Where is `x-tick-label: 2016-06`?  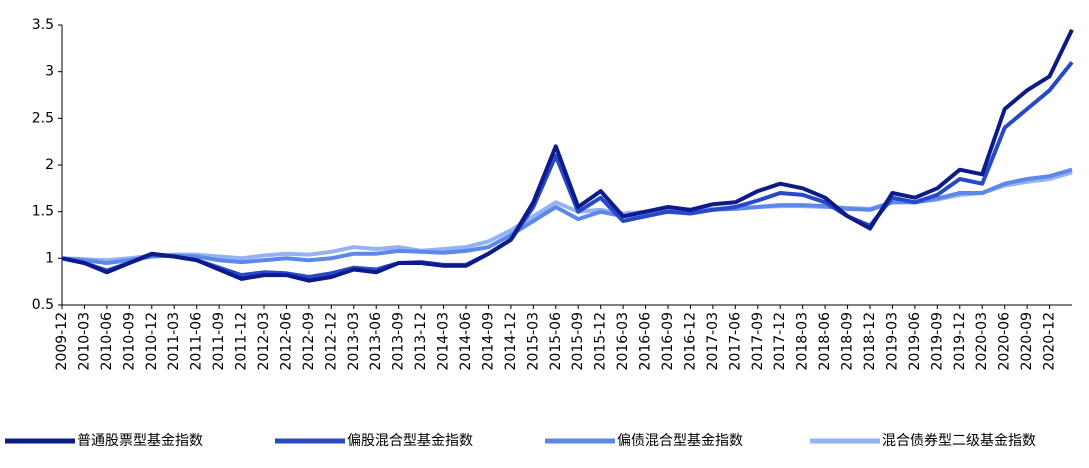
x-tick-label: 2016-06 is located at coordinates (646, 341).